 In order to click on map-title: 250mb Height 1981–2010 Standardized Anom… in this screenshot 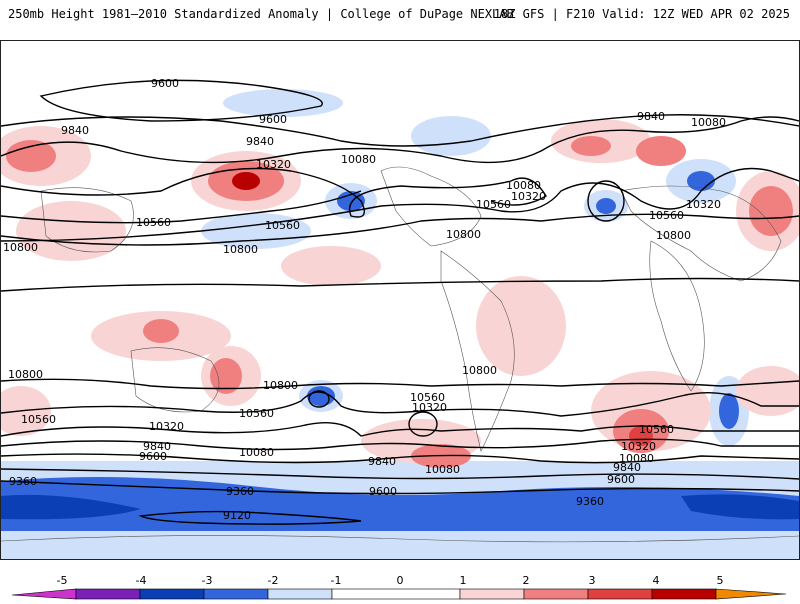, I will do `click(261, 14)`.